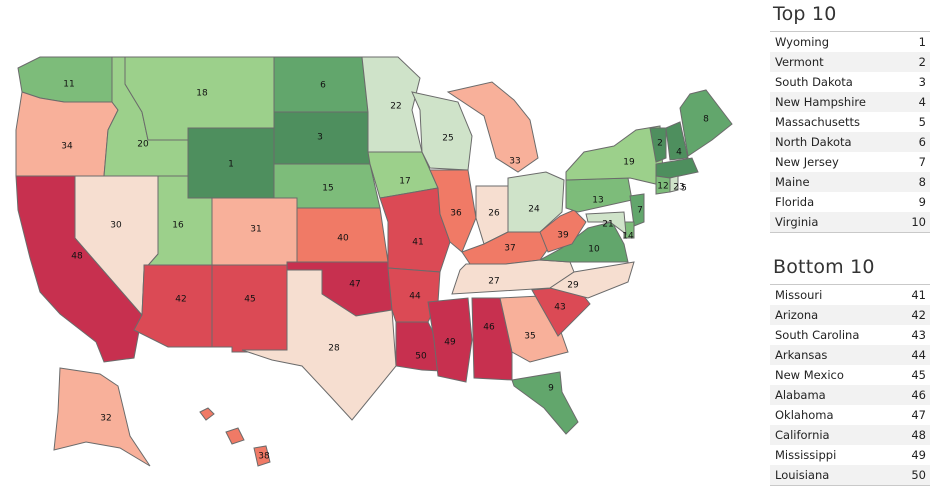  What do you see at coordinates (202, 94) in the screenshot?
I see `rank-label-mt: 18` at bounding box center [202, 94].